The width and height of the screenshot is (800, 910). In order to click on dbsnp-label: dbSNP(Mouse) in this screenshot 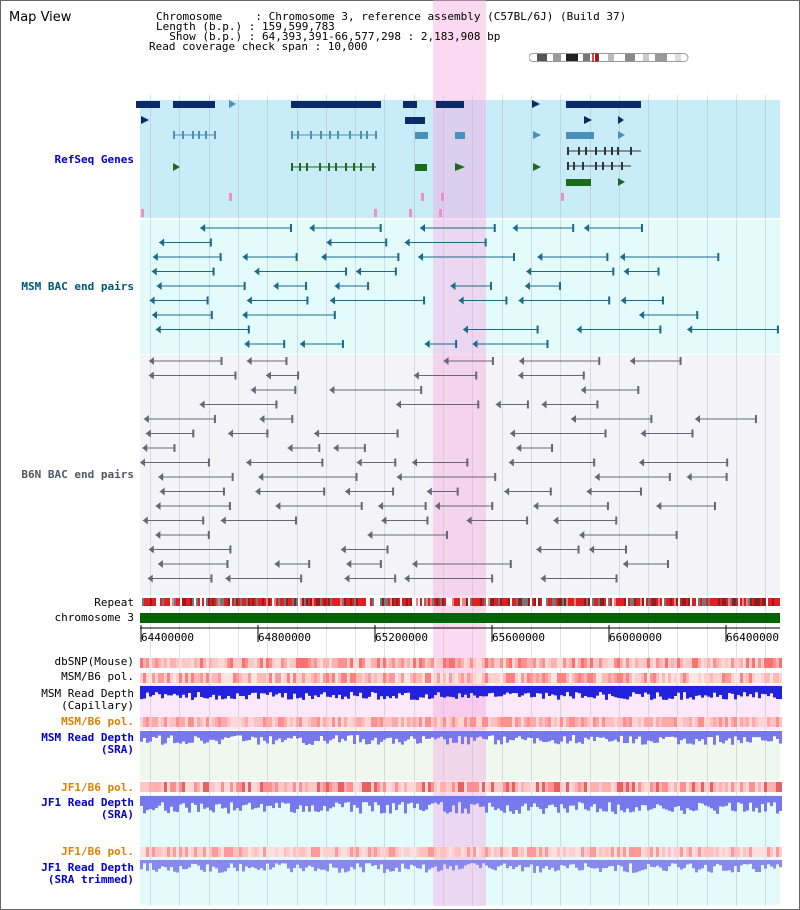, I will do `click(94, 661)`.